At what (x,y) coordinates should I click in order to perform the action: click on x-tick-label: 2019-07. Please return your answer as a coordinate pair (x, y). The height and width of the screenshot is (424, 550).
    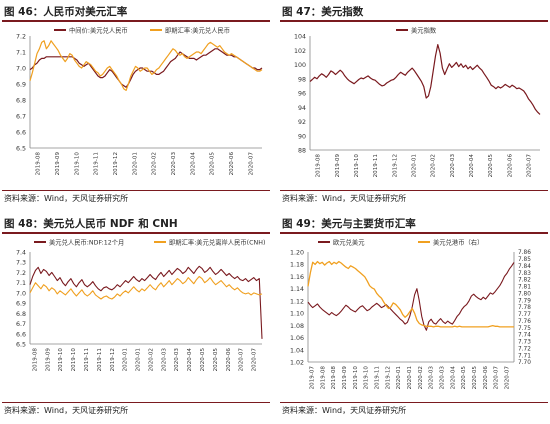
    Looking at the image, I should click on (312, 378).